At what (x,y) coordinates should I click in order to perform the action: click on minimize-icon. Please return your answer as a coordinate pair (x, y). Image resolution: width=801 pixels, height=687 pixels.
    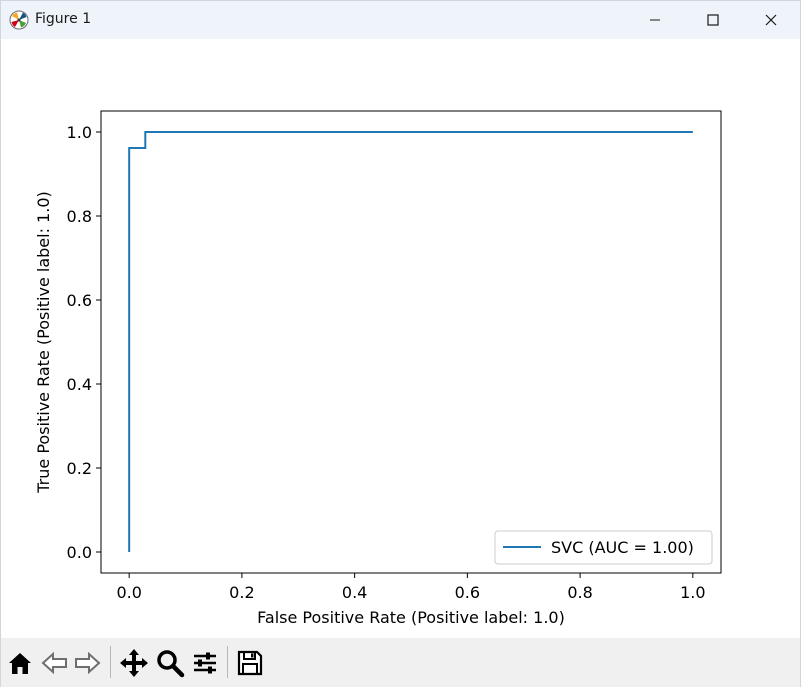
    Looking at the image, I should click on (655, 20).